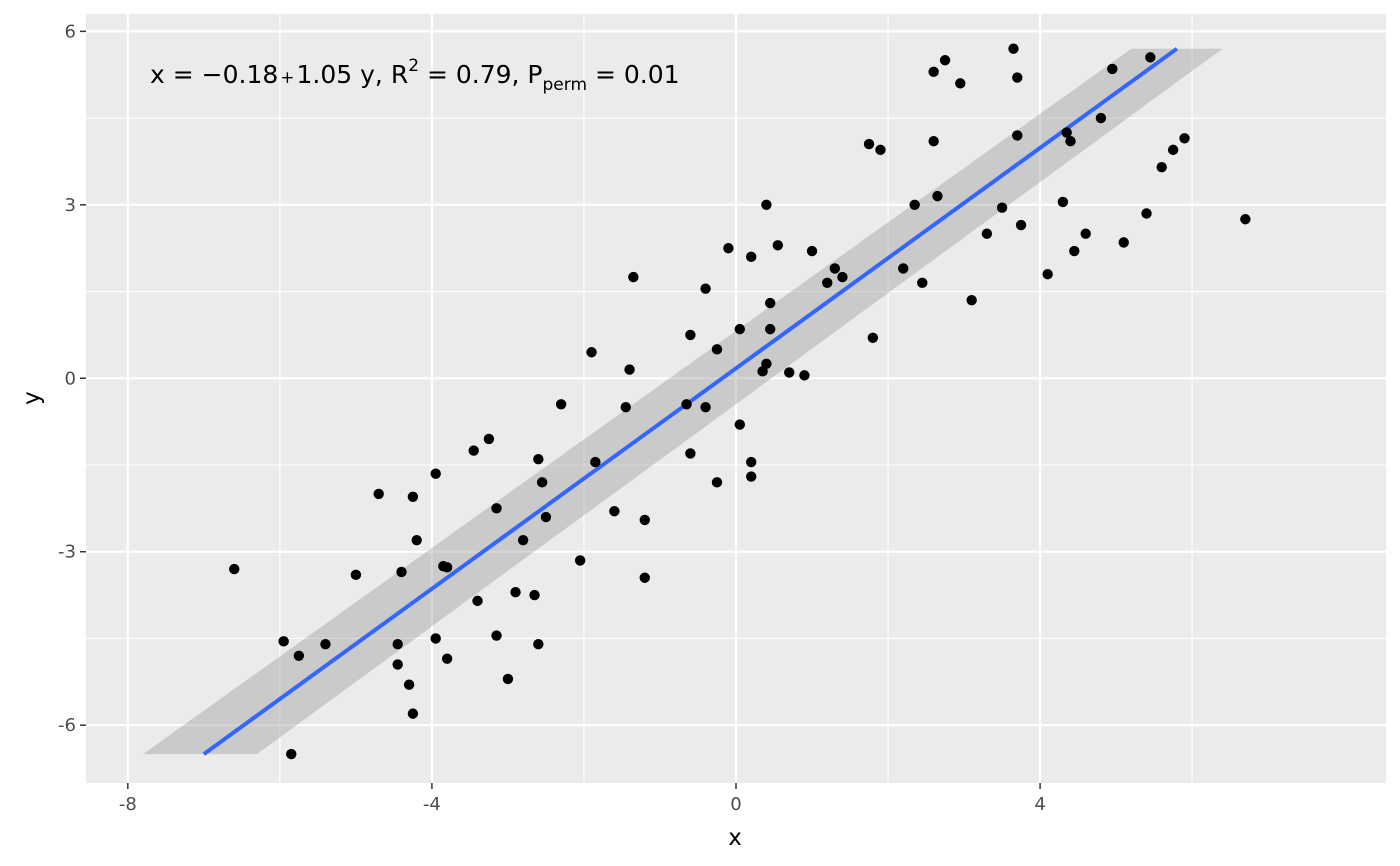 The height and width of the screenshot is (866, 1400). What do you see at coordinates (1039, 804) in the screenshot?
I see `x-tick-label: 4` at bounding box center [1039, 804].